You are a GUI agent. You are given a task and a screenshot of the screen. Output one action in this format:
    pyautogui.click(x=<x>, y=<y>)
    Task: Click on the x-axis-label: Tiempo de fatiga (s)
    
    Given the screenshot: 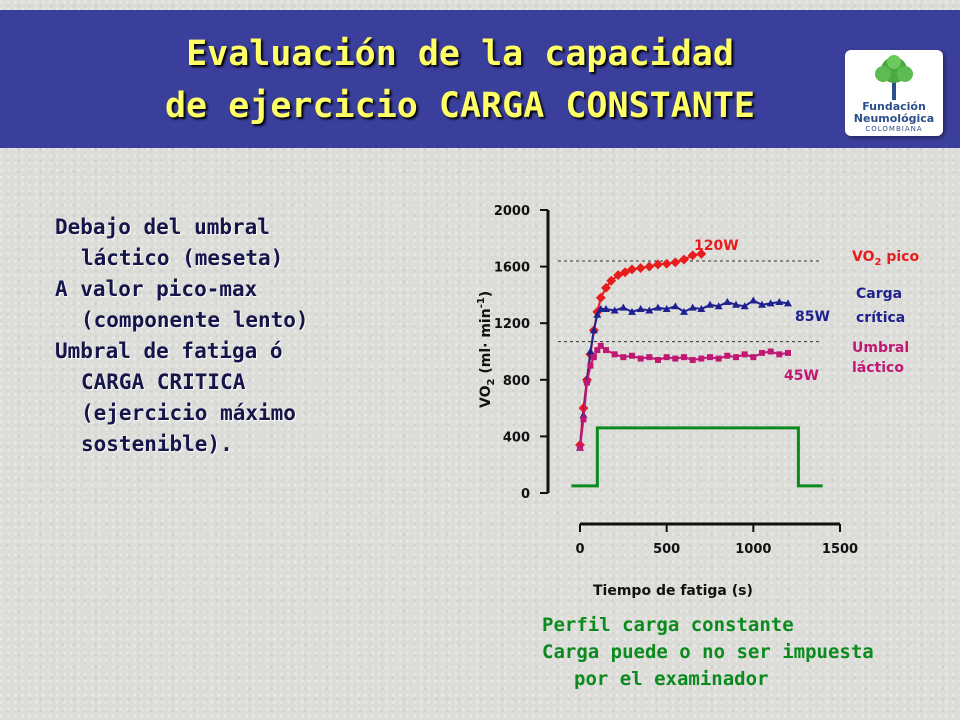 What is the action you would take?
    pyautogui.click(x=673, y=591)
    